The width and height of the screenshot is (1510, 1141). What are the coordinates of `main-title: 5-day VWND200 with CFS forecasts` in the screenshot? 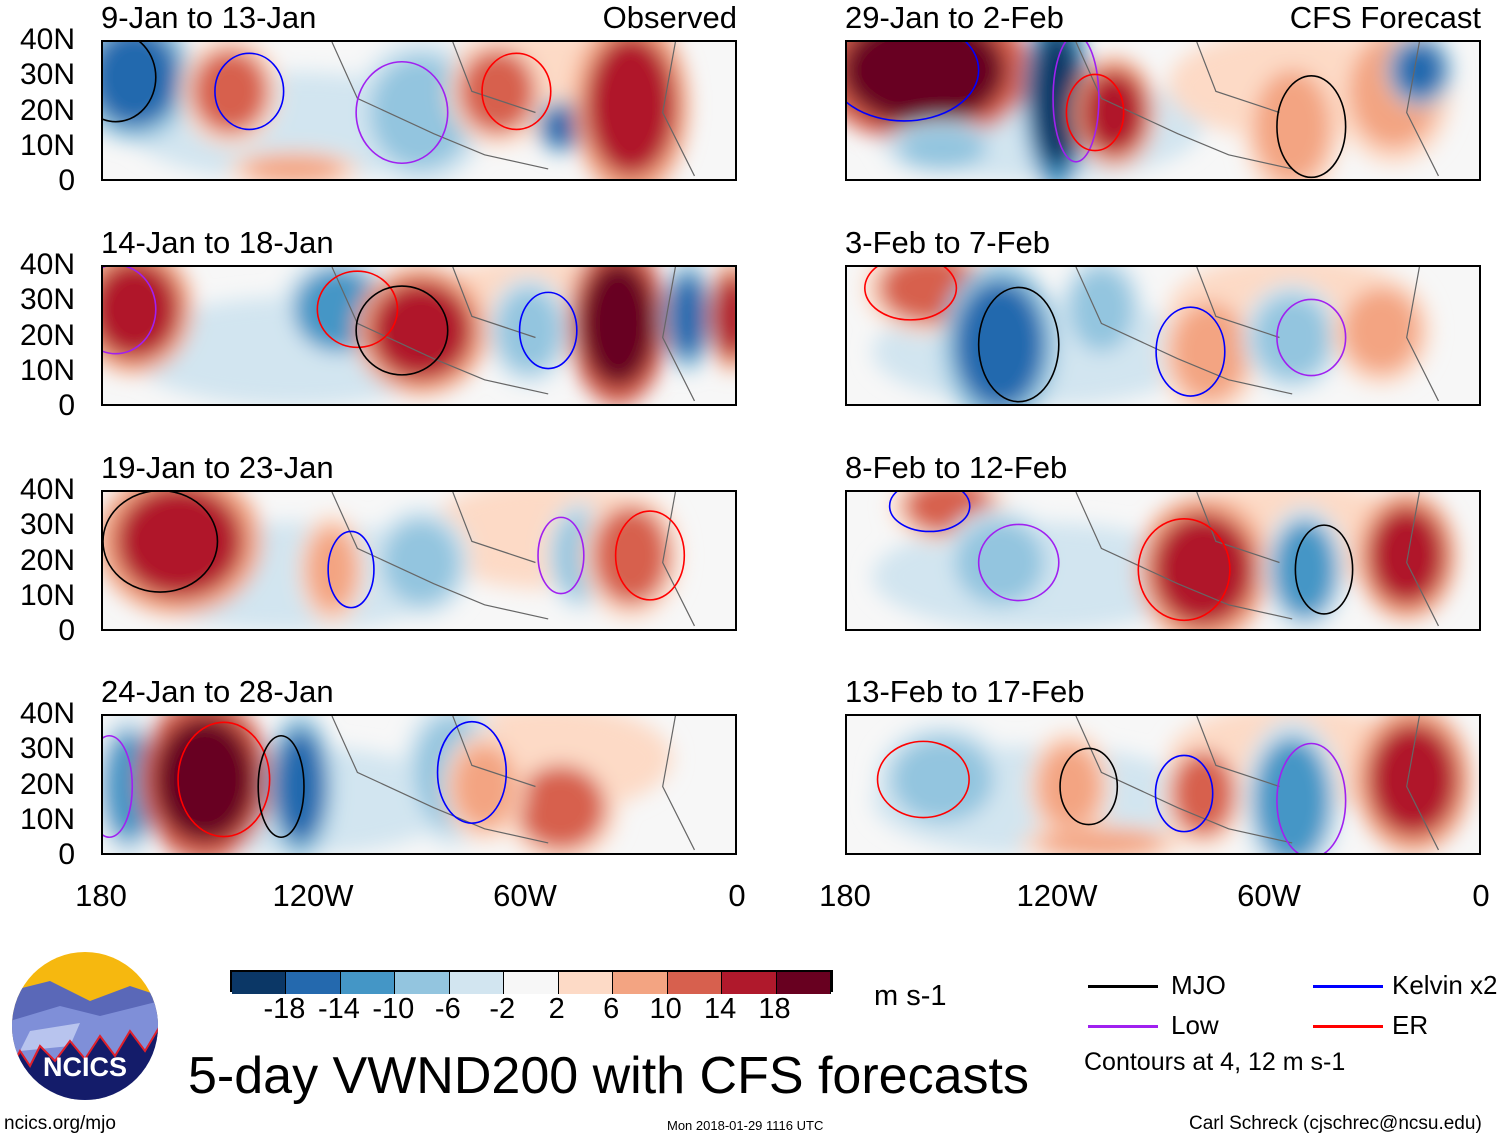 It's located at (608, 1076).